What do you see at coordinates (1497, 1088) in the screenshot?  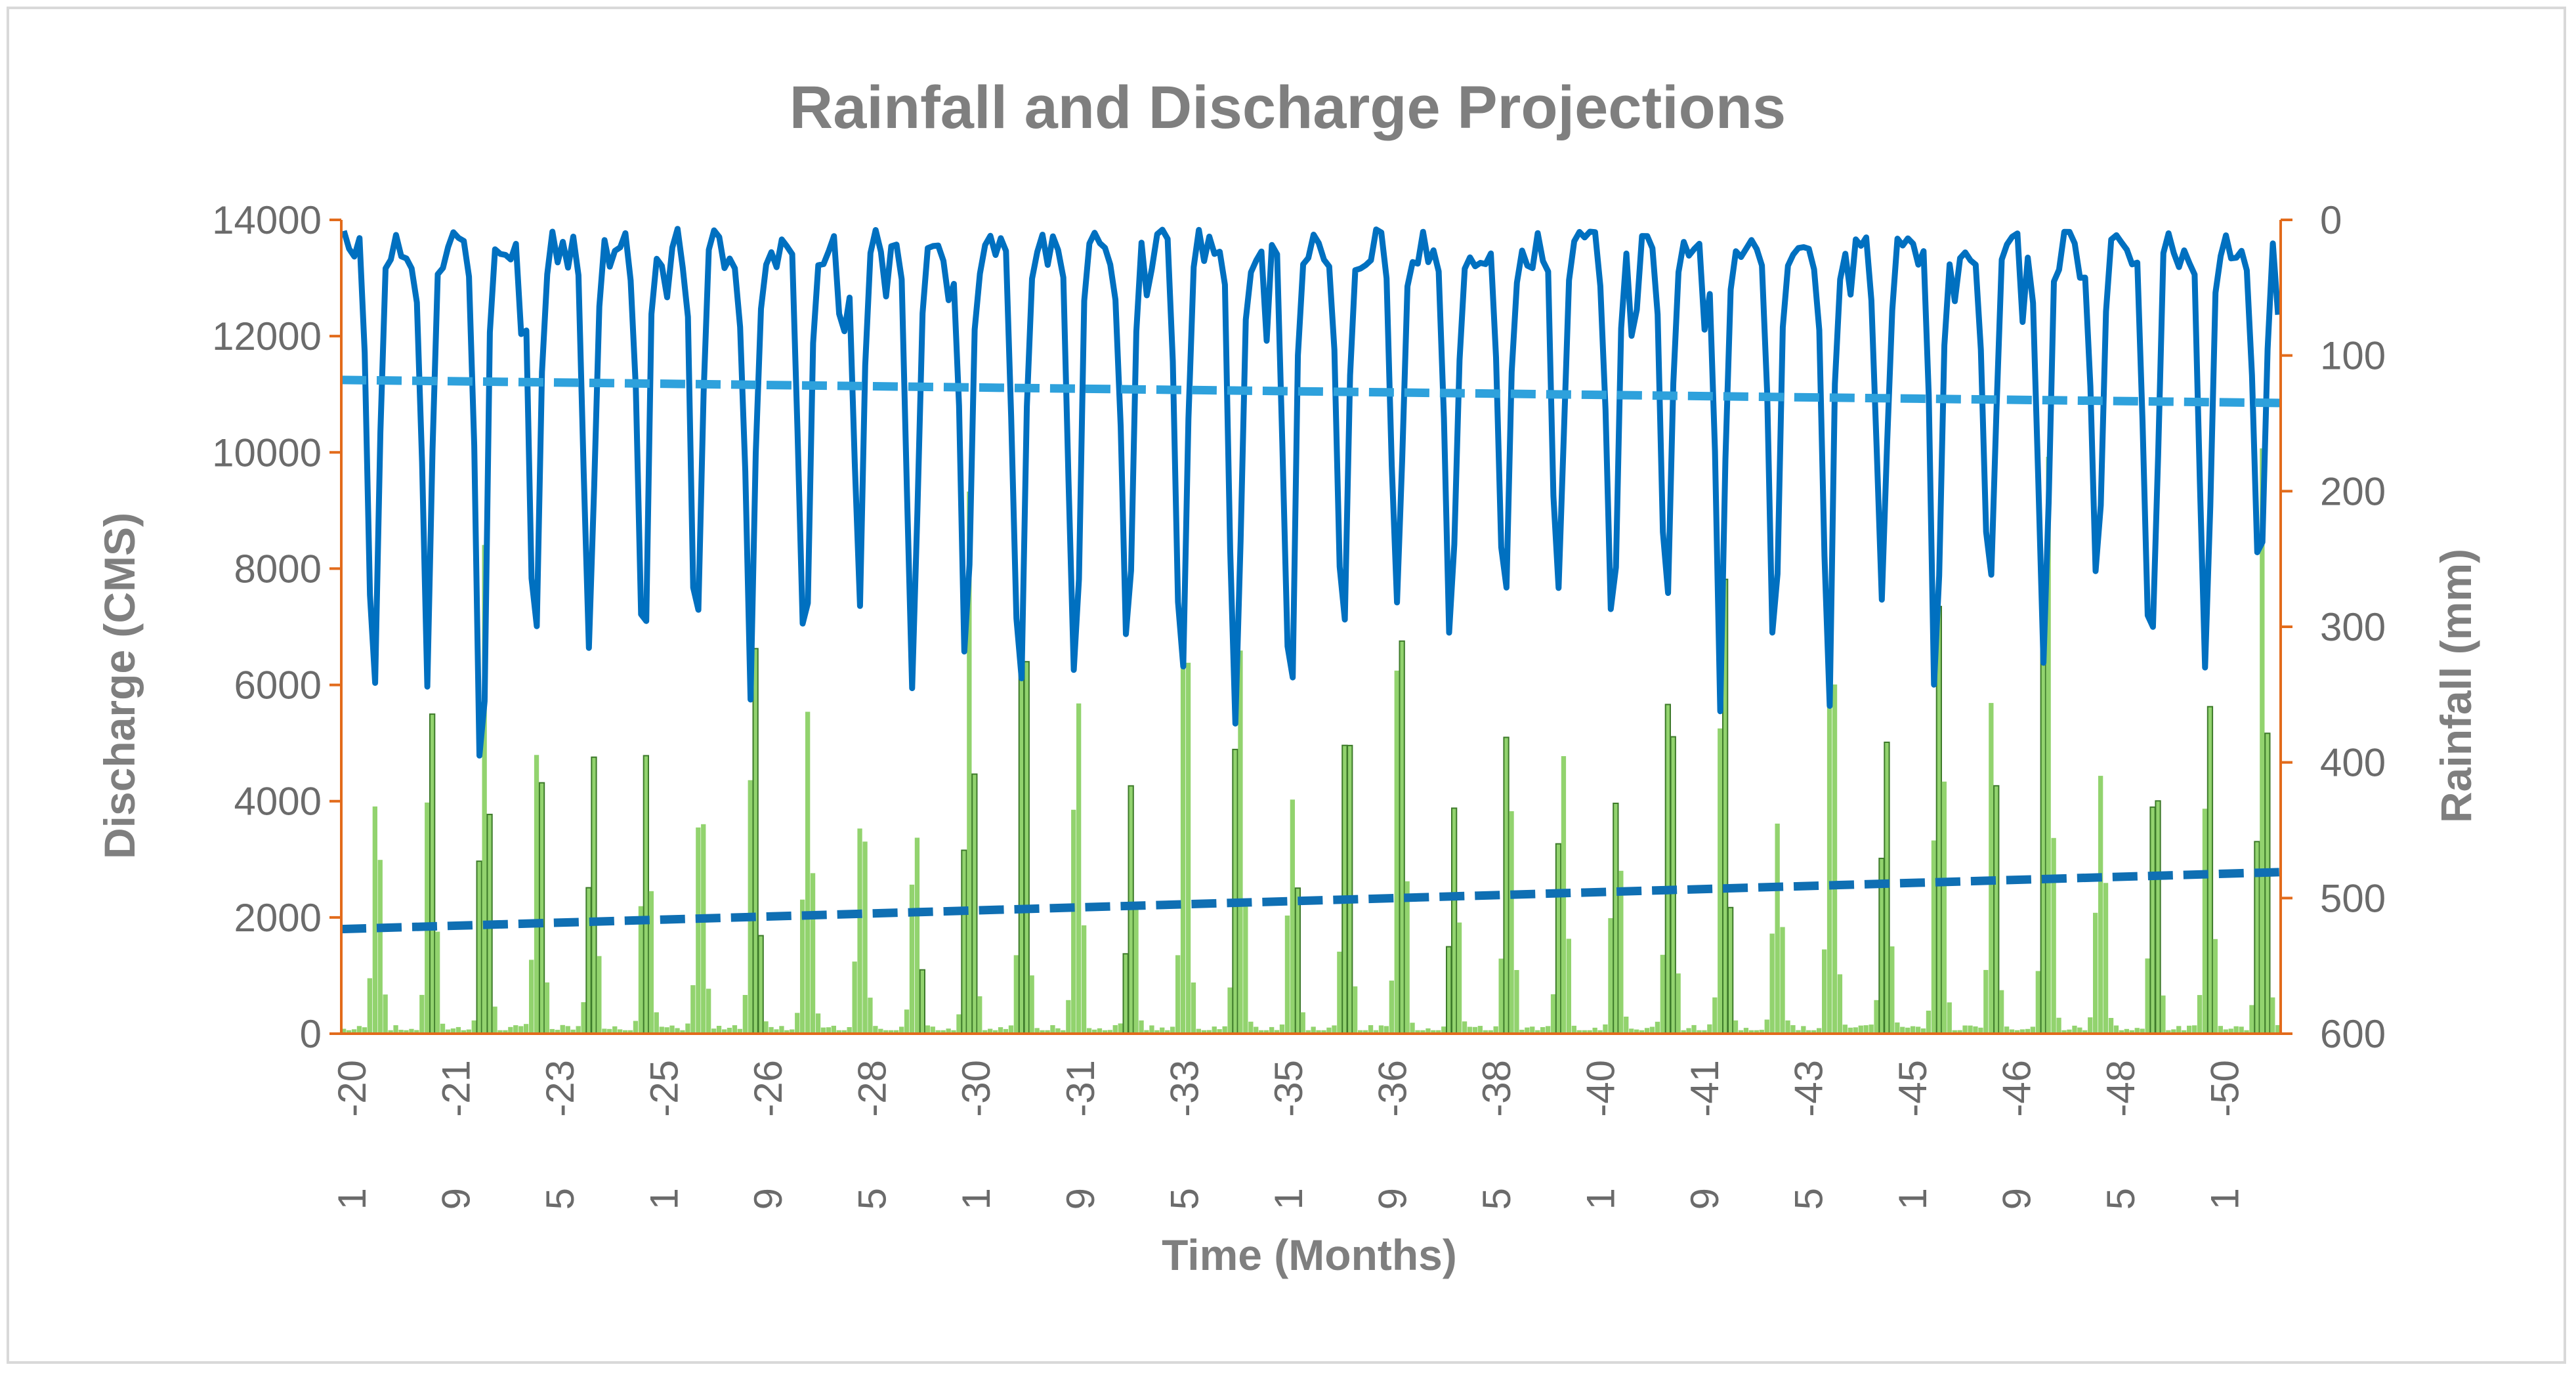 I see `x-tick-year-label: -38` at bounding box center [1497, 1088].